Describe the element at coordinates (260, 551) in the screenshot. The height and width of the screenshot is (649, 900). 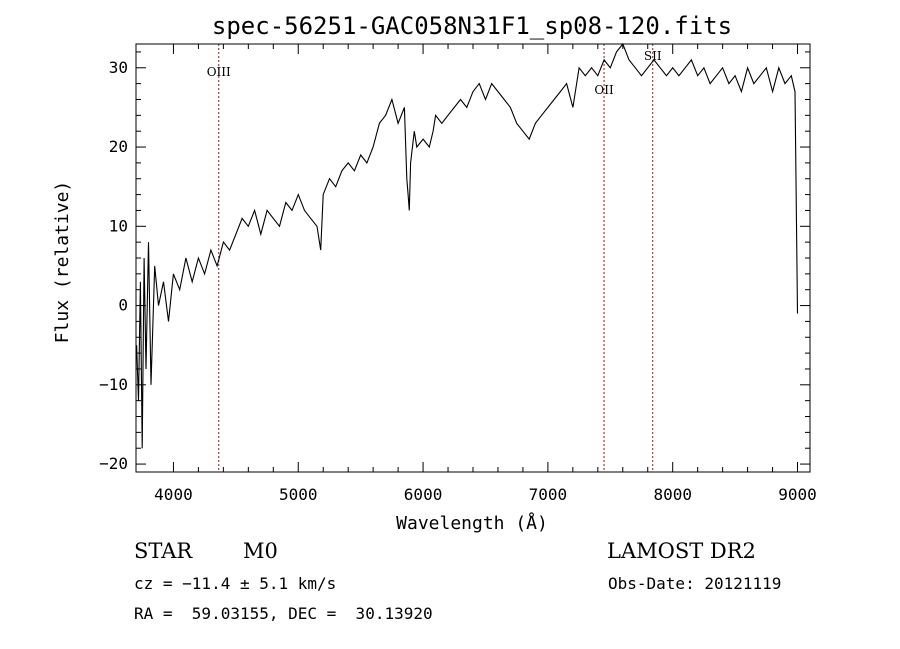
I see `object-subclass: M0` at that location.